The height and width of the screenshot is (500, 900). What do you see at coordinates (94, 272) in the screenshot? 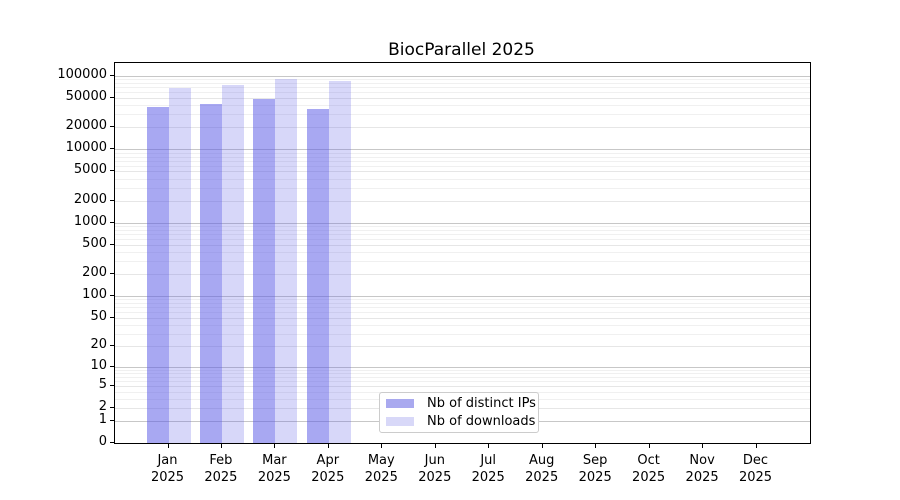
I see `y-tick-label: 200` at bounding box center [94, 272].